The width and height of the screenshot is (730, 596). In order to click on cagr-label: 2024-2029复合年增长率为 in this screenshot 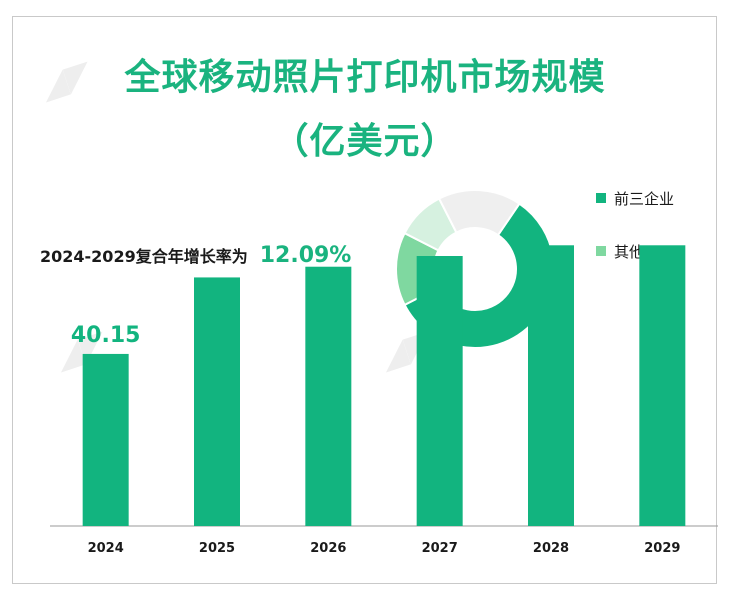, I will do `click(144, 256)`.